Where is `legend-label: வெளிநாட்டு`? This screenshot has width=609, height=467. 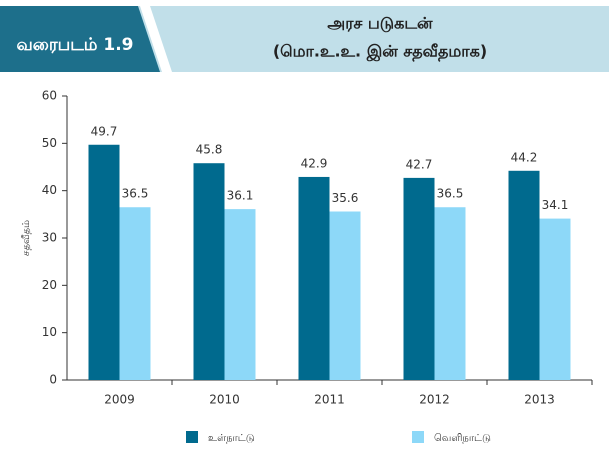 legend-label: வெளிநாட்டு is located at coordinates (462, 438).